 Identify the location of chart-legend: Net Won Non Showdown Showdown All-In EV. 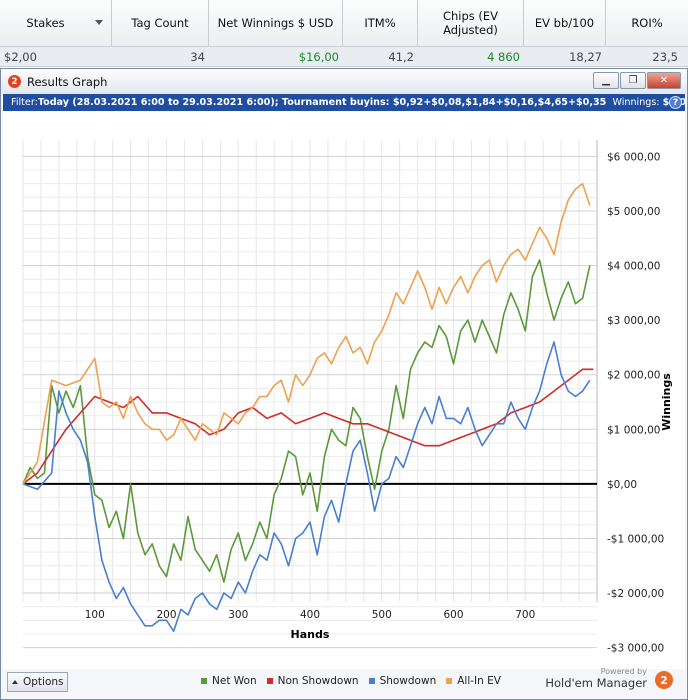
(351, 681).